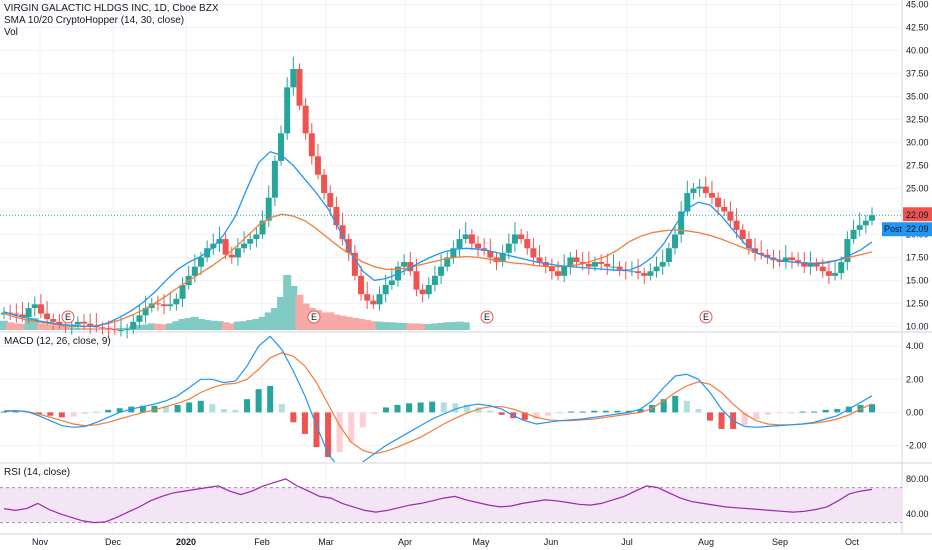  Describe the element at coordinates (11, 32) in the screenshot. I see `volume-legend: Vol` at that location.